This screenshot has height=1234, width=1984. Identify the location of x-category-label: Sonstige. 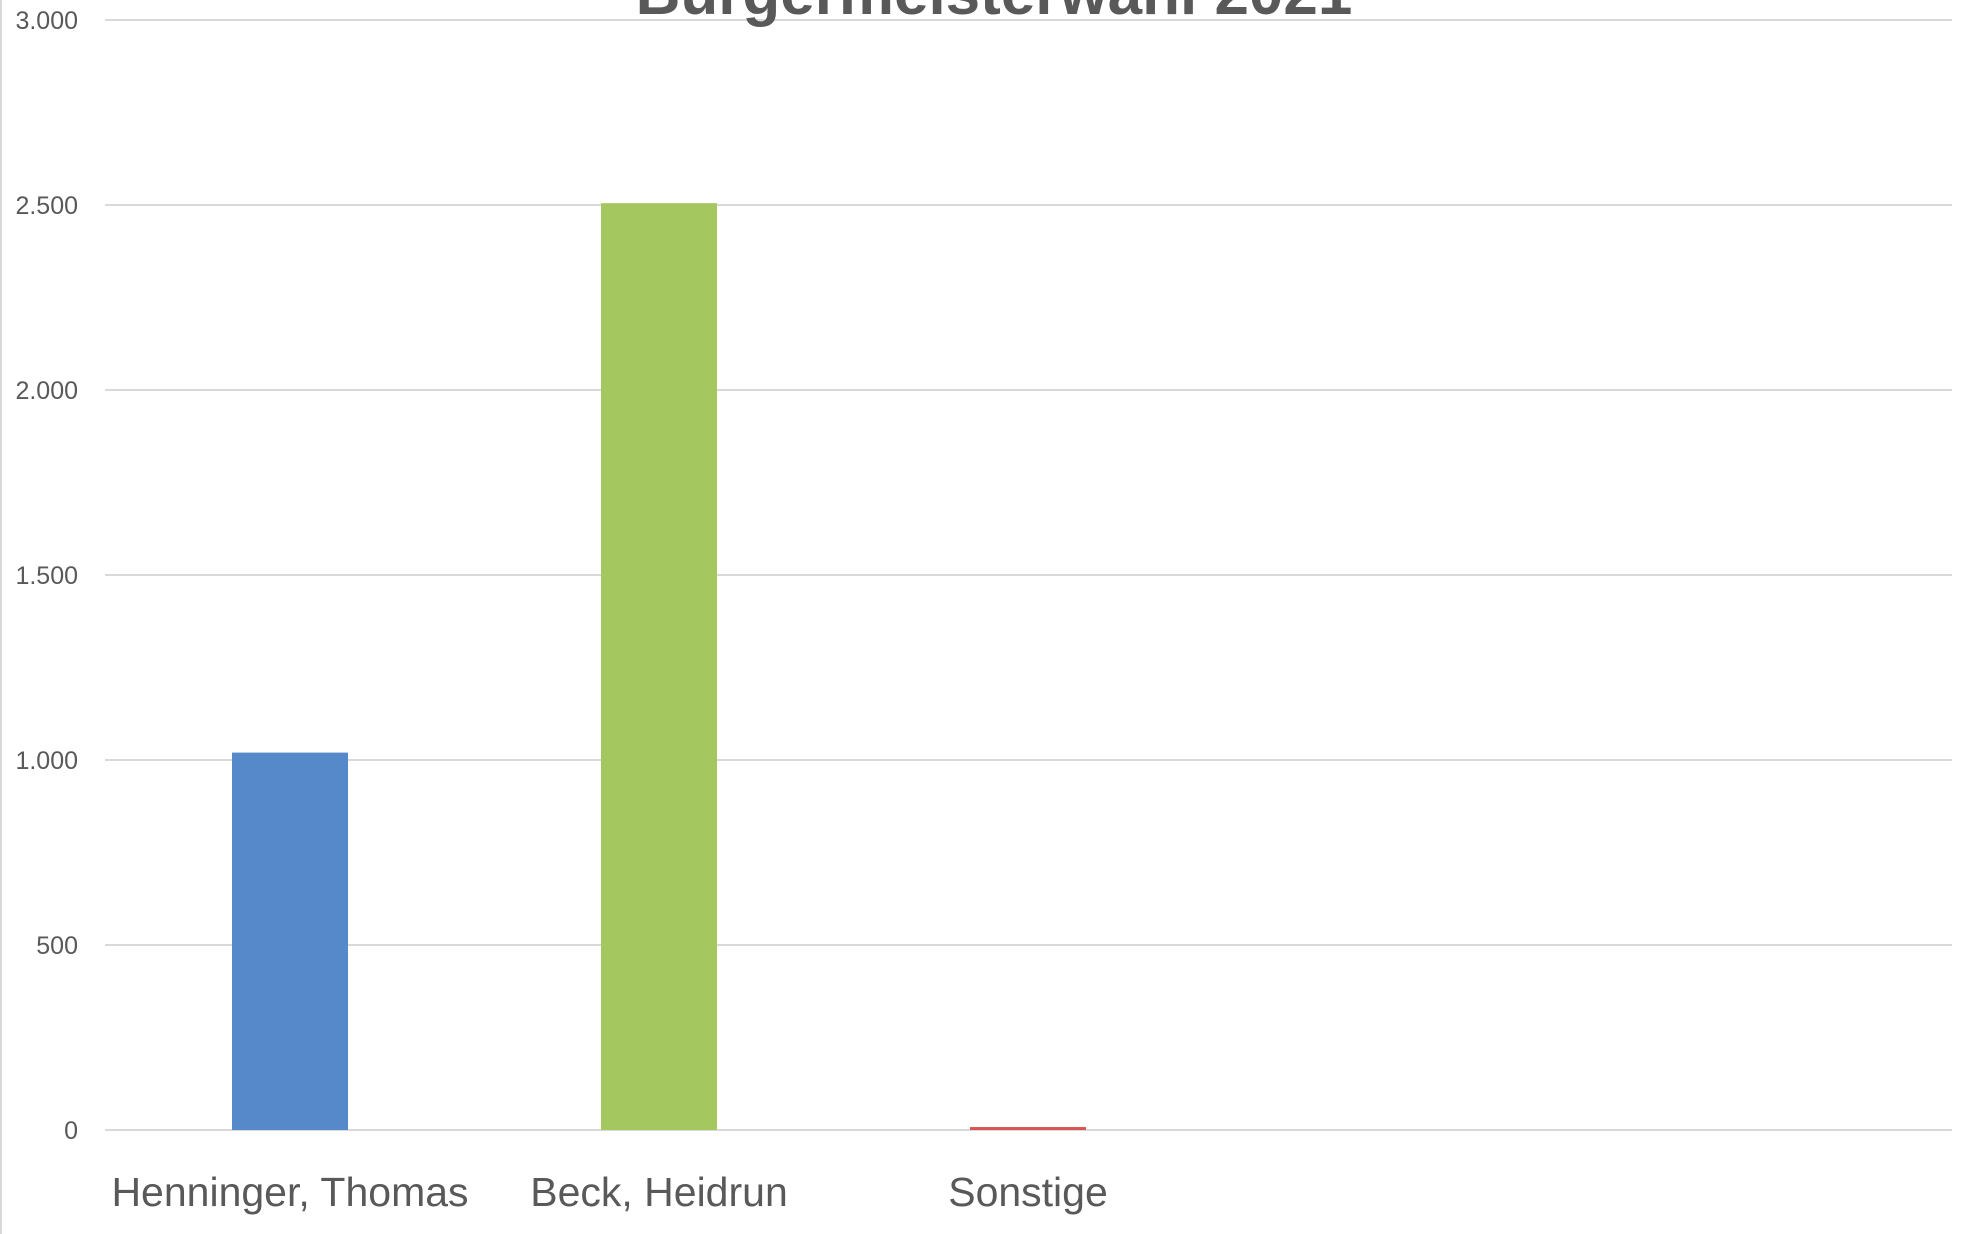
(1028, 1192).